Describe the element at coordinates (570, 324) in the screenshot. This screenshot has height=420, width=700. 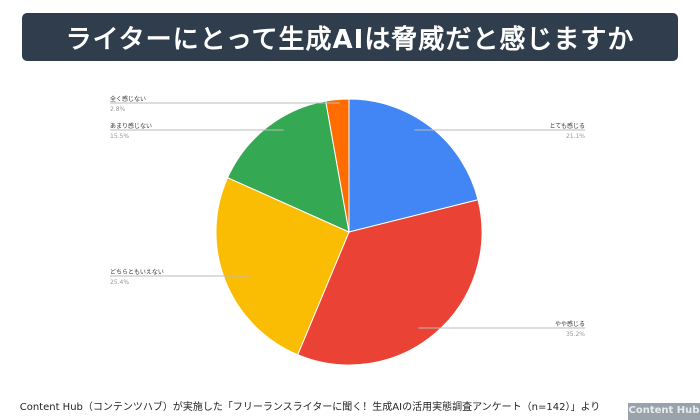
I see `slice-label: やや感じる` at that location.